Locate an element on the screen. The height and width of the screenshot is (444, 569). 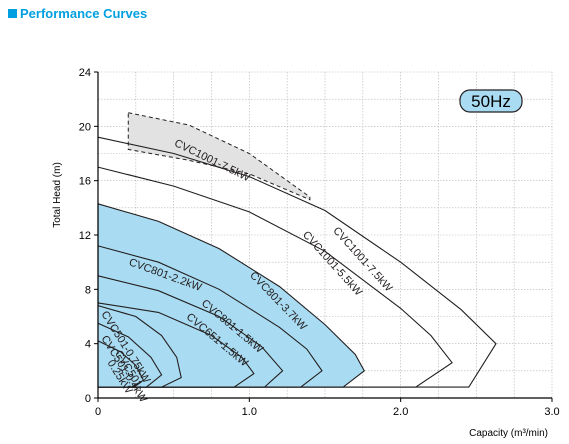
y-tick-label: 24 is located at coordinates (85, 73).